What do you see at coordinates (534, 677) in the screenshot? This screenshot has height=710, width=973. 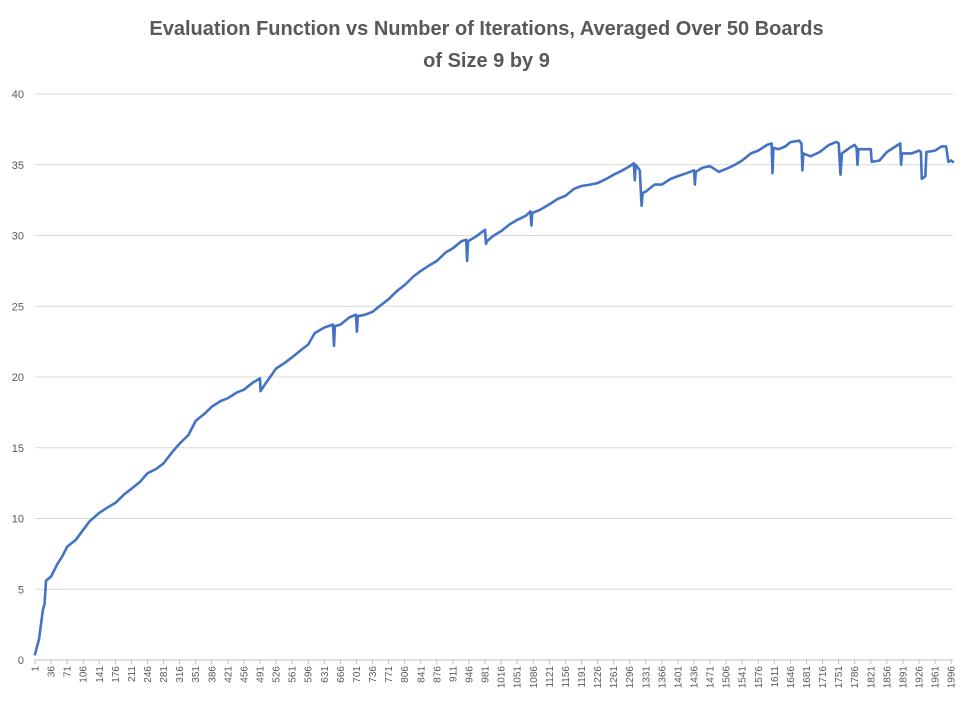 I see `x-tick-label-1086: 1086` at bounding box center [534, 677].